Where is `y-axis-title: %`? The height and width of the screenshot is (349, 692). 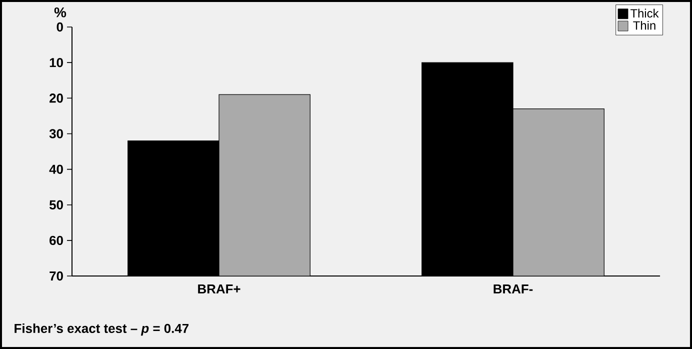 y-axis-title: % is located at coordinates (60, 12).